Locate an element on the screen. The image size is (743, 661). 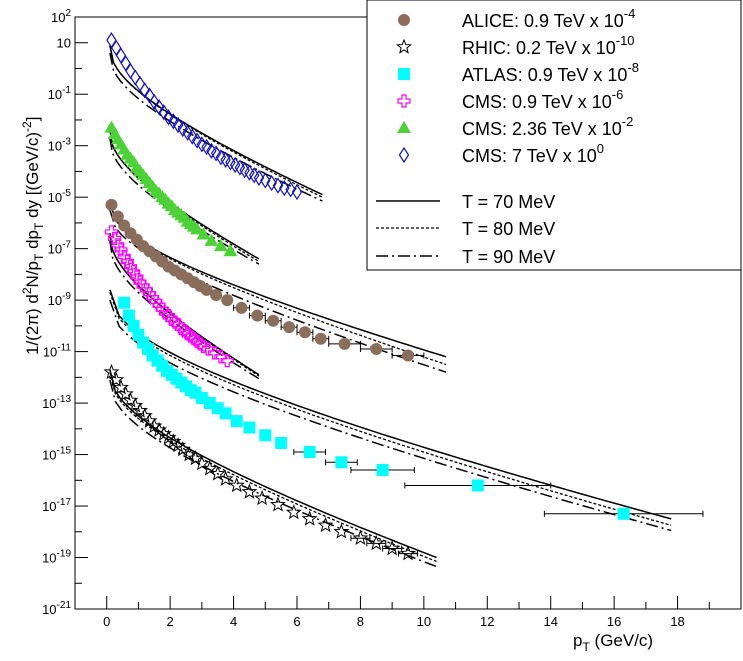
y-axis-title: 1/(2π) d2N/pT dpT dy [(GeV/c)-2] is located at coordinates (33, 236).